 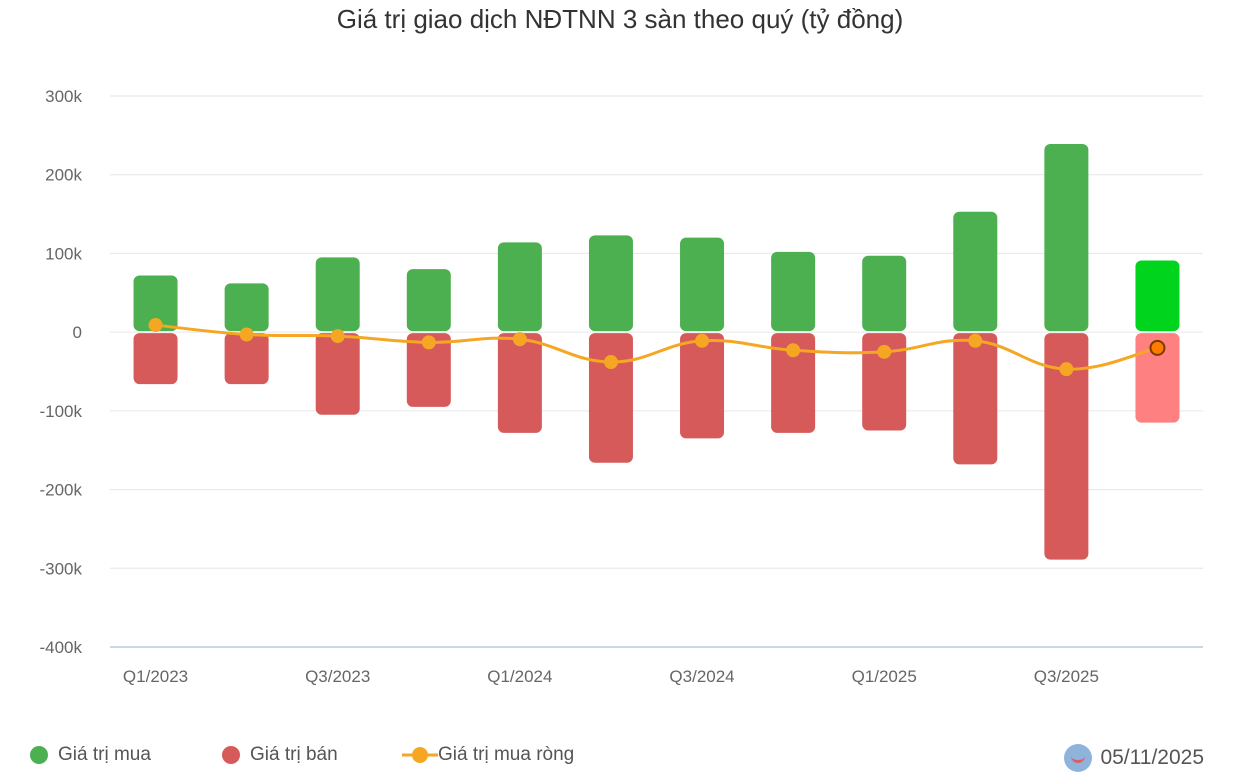 I want to click on legend-sell: Giá trị bán, so click(x=280, y=755).